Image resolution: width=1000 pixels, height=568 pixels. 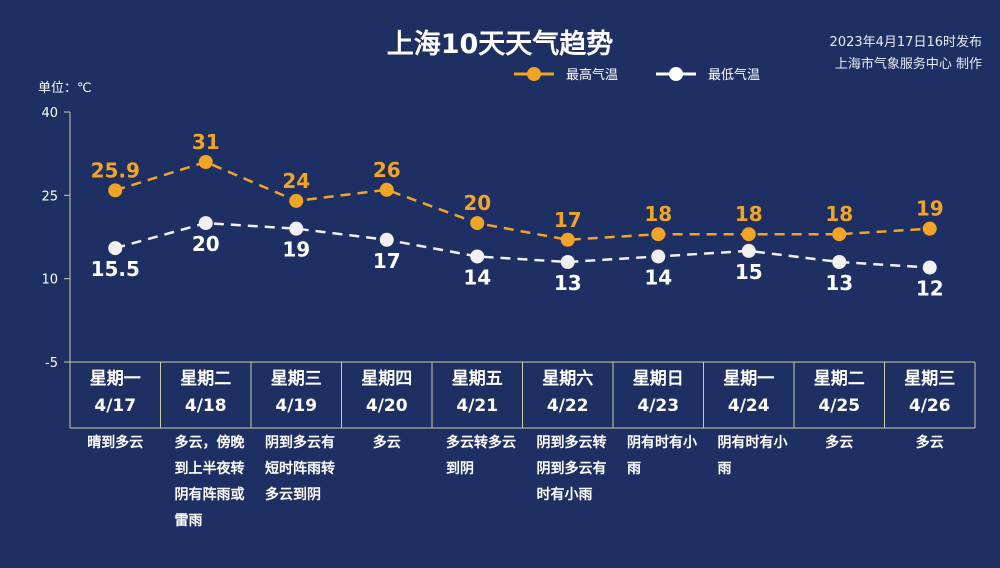 I want to click on publish-info: 2023年4月17日16时发布 上海市气象服务中心 制作, so click(x=906, y=54).